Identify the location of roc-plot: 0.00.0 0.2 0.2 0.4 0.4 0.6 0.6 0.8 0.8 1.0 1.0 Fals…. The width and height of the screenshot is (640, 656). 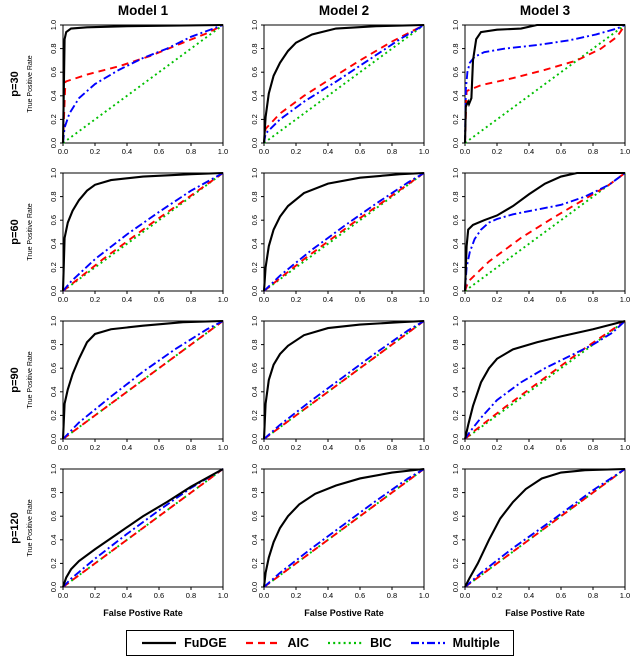
(339, 541).